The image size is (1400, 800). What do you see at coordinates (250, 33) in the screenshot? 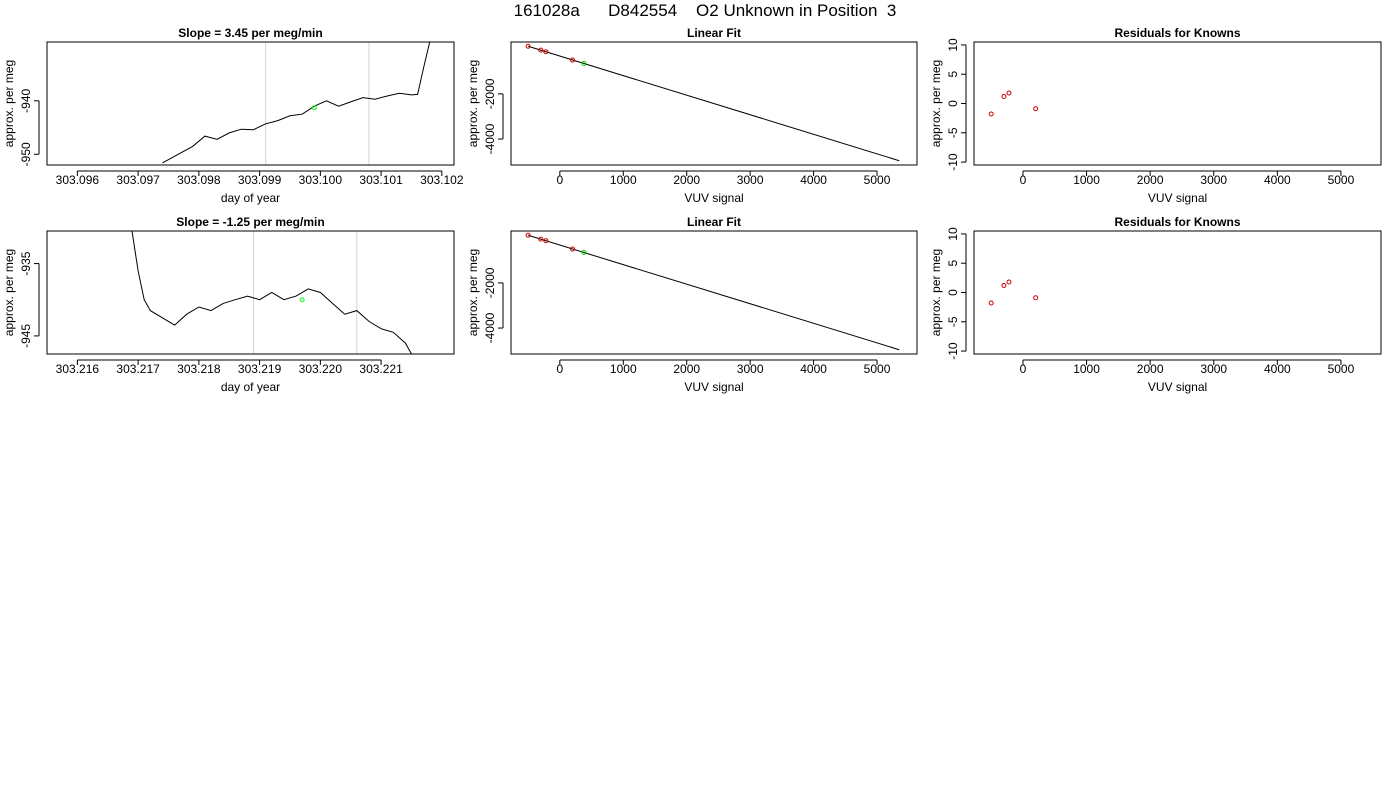
I see `panel-title: Slope = 3.45 per meg/min` at bounding box center [250, 33].